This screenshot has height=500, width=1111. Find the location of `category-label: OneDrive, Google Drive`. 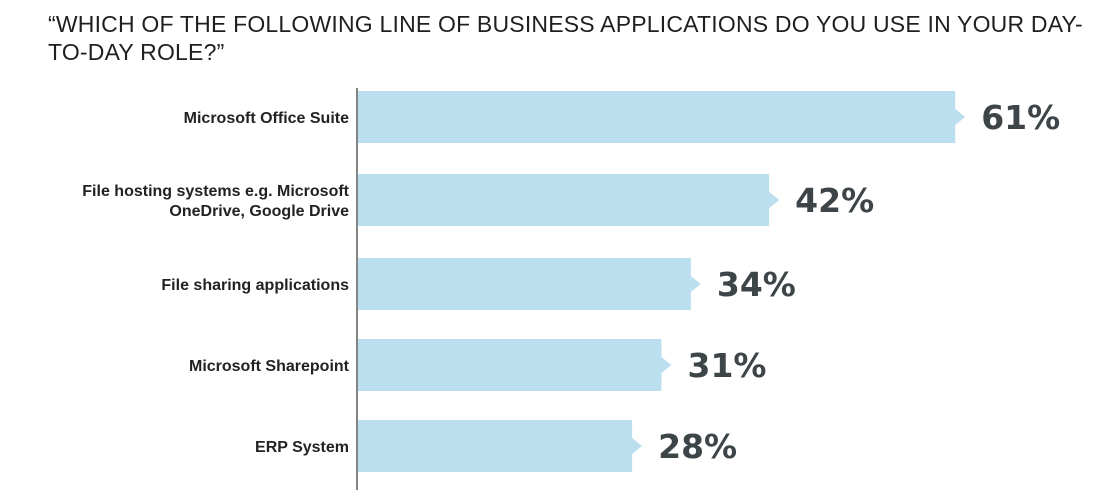

category-label: OneDrive, Google Drive is located at coordinates (259, 211).